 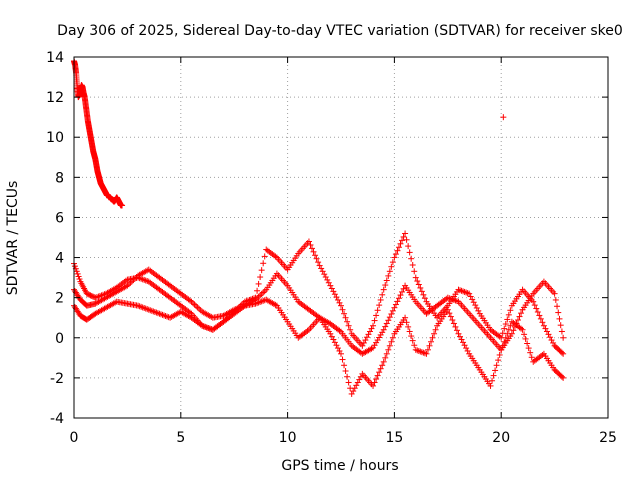 I want to click on y-tick-label: -4, so click(x=57, y=419).